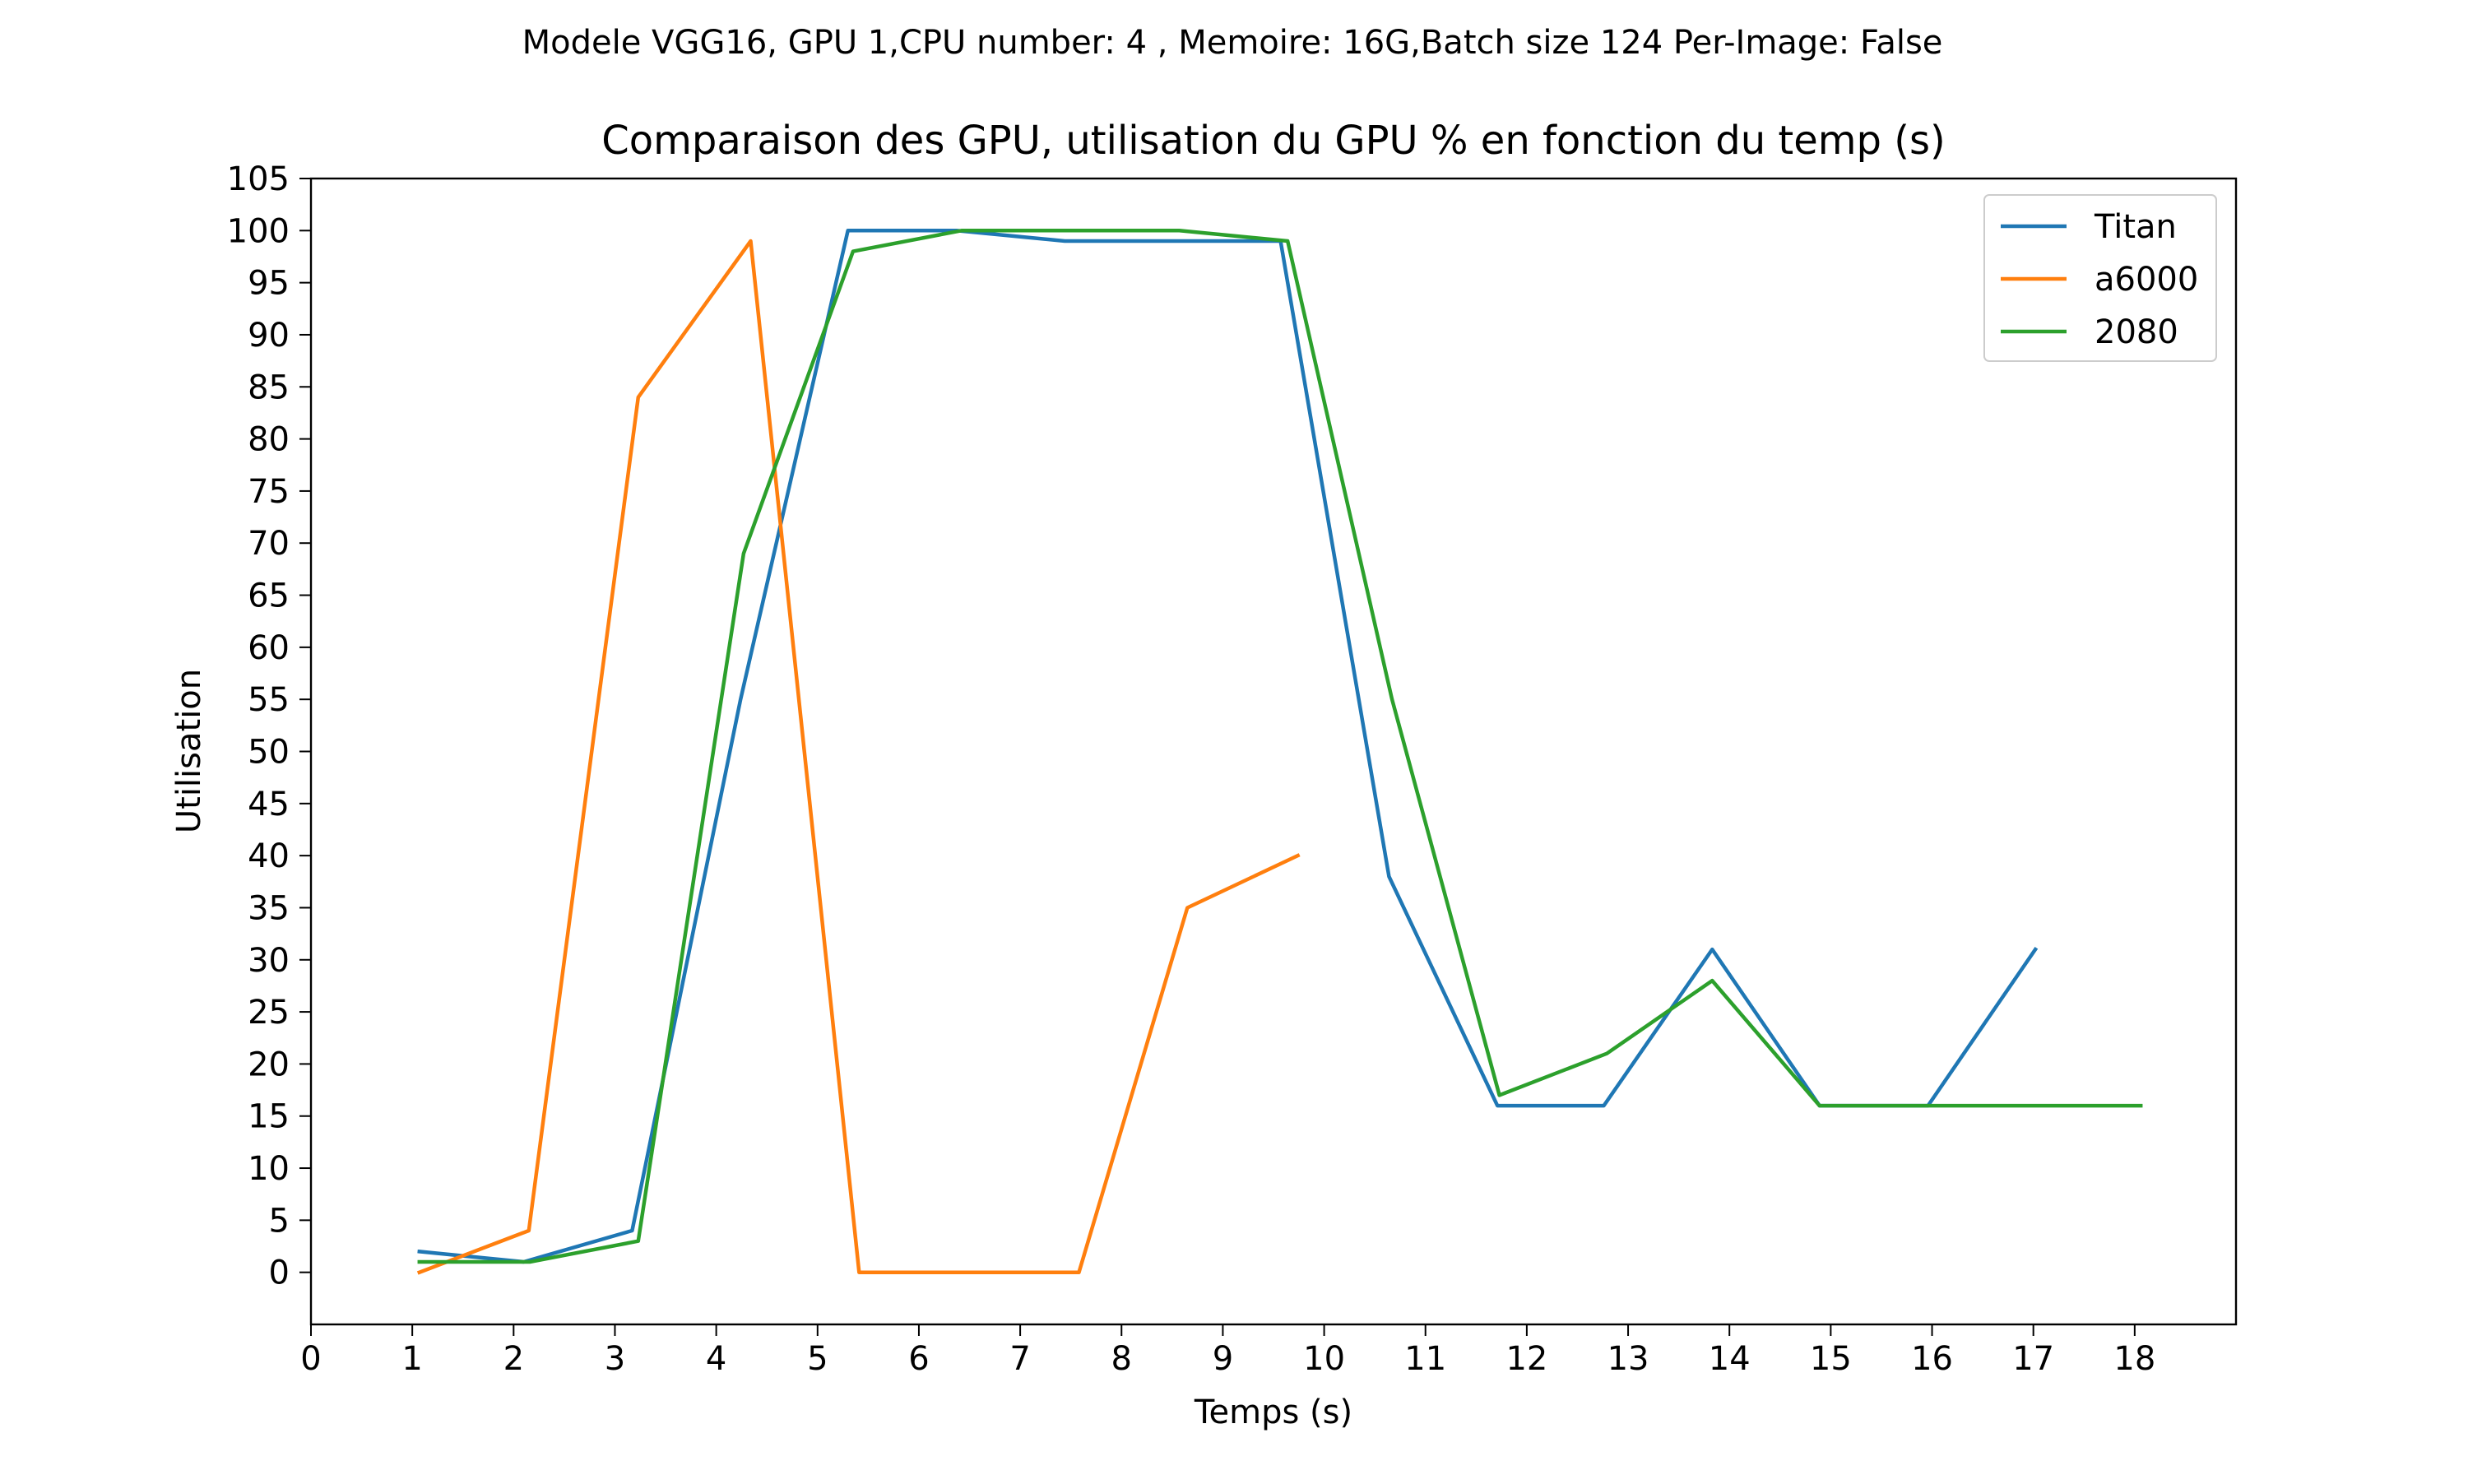  Describe the element at coordinates (269, 1117) in the screenshot. I see `y-tick-label: 15` at that location.